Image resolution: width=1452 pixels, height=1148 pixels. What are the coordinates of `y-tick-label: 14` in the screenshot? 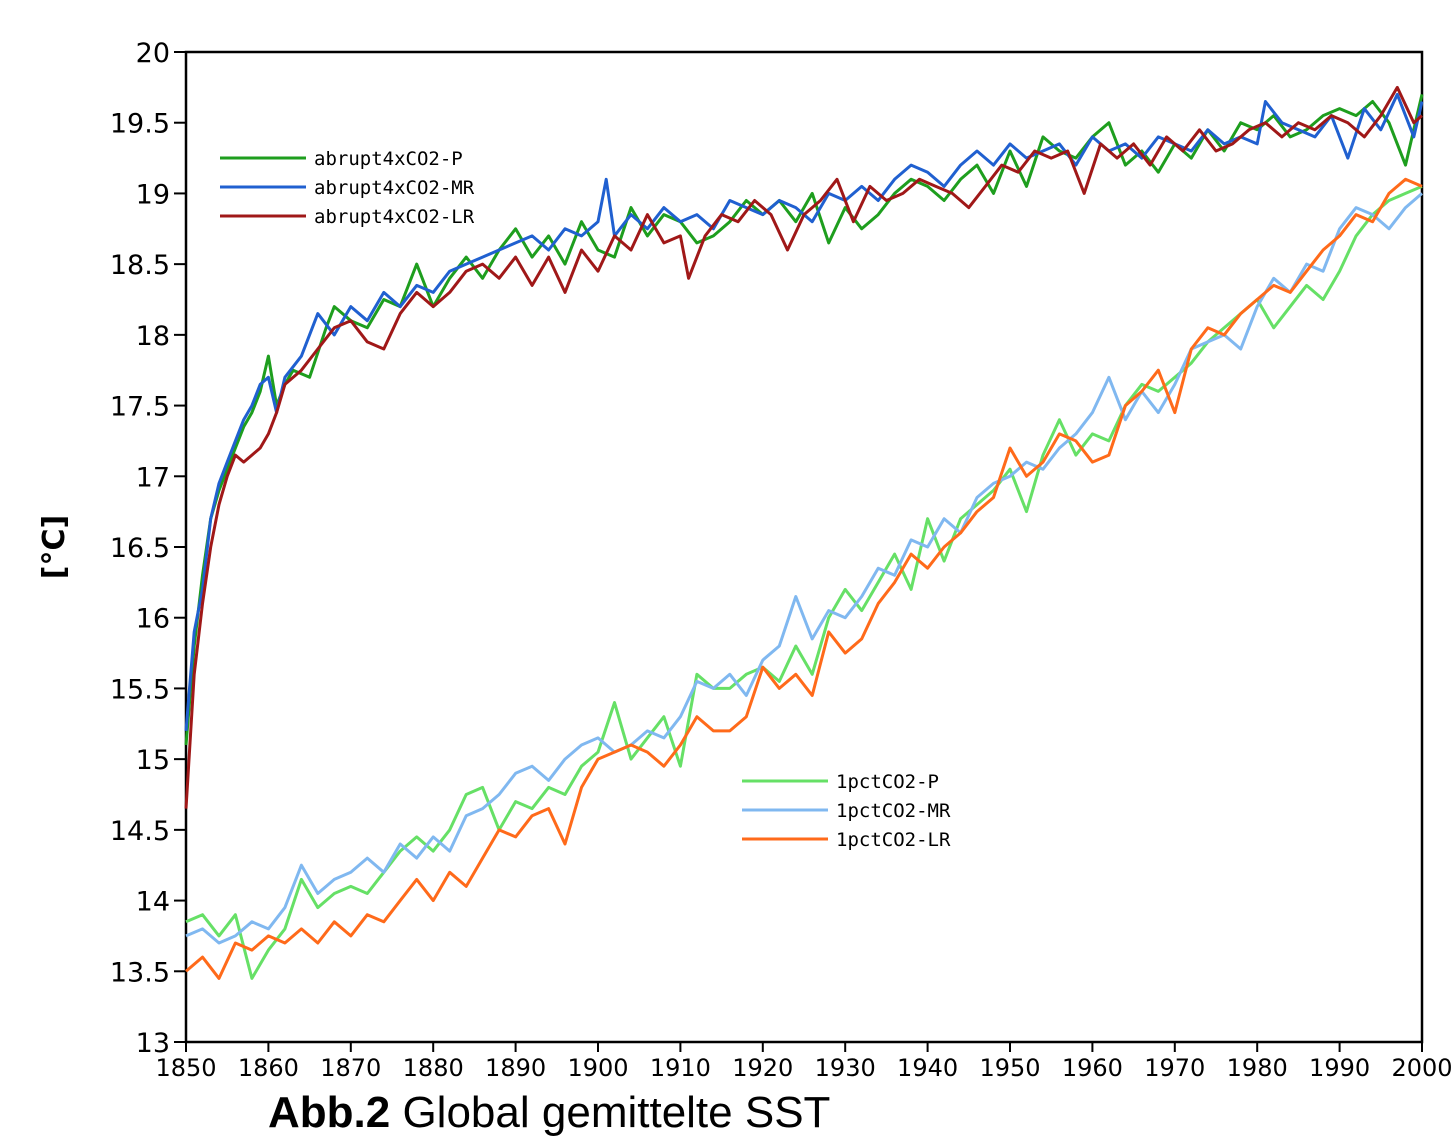 It's located at (153, 902).